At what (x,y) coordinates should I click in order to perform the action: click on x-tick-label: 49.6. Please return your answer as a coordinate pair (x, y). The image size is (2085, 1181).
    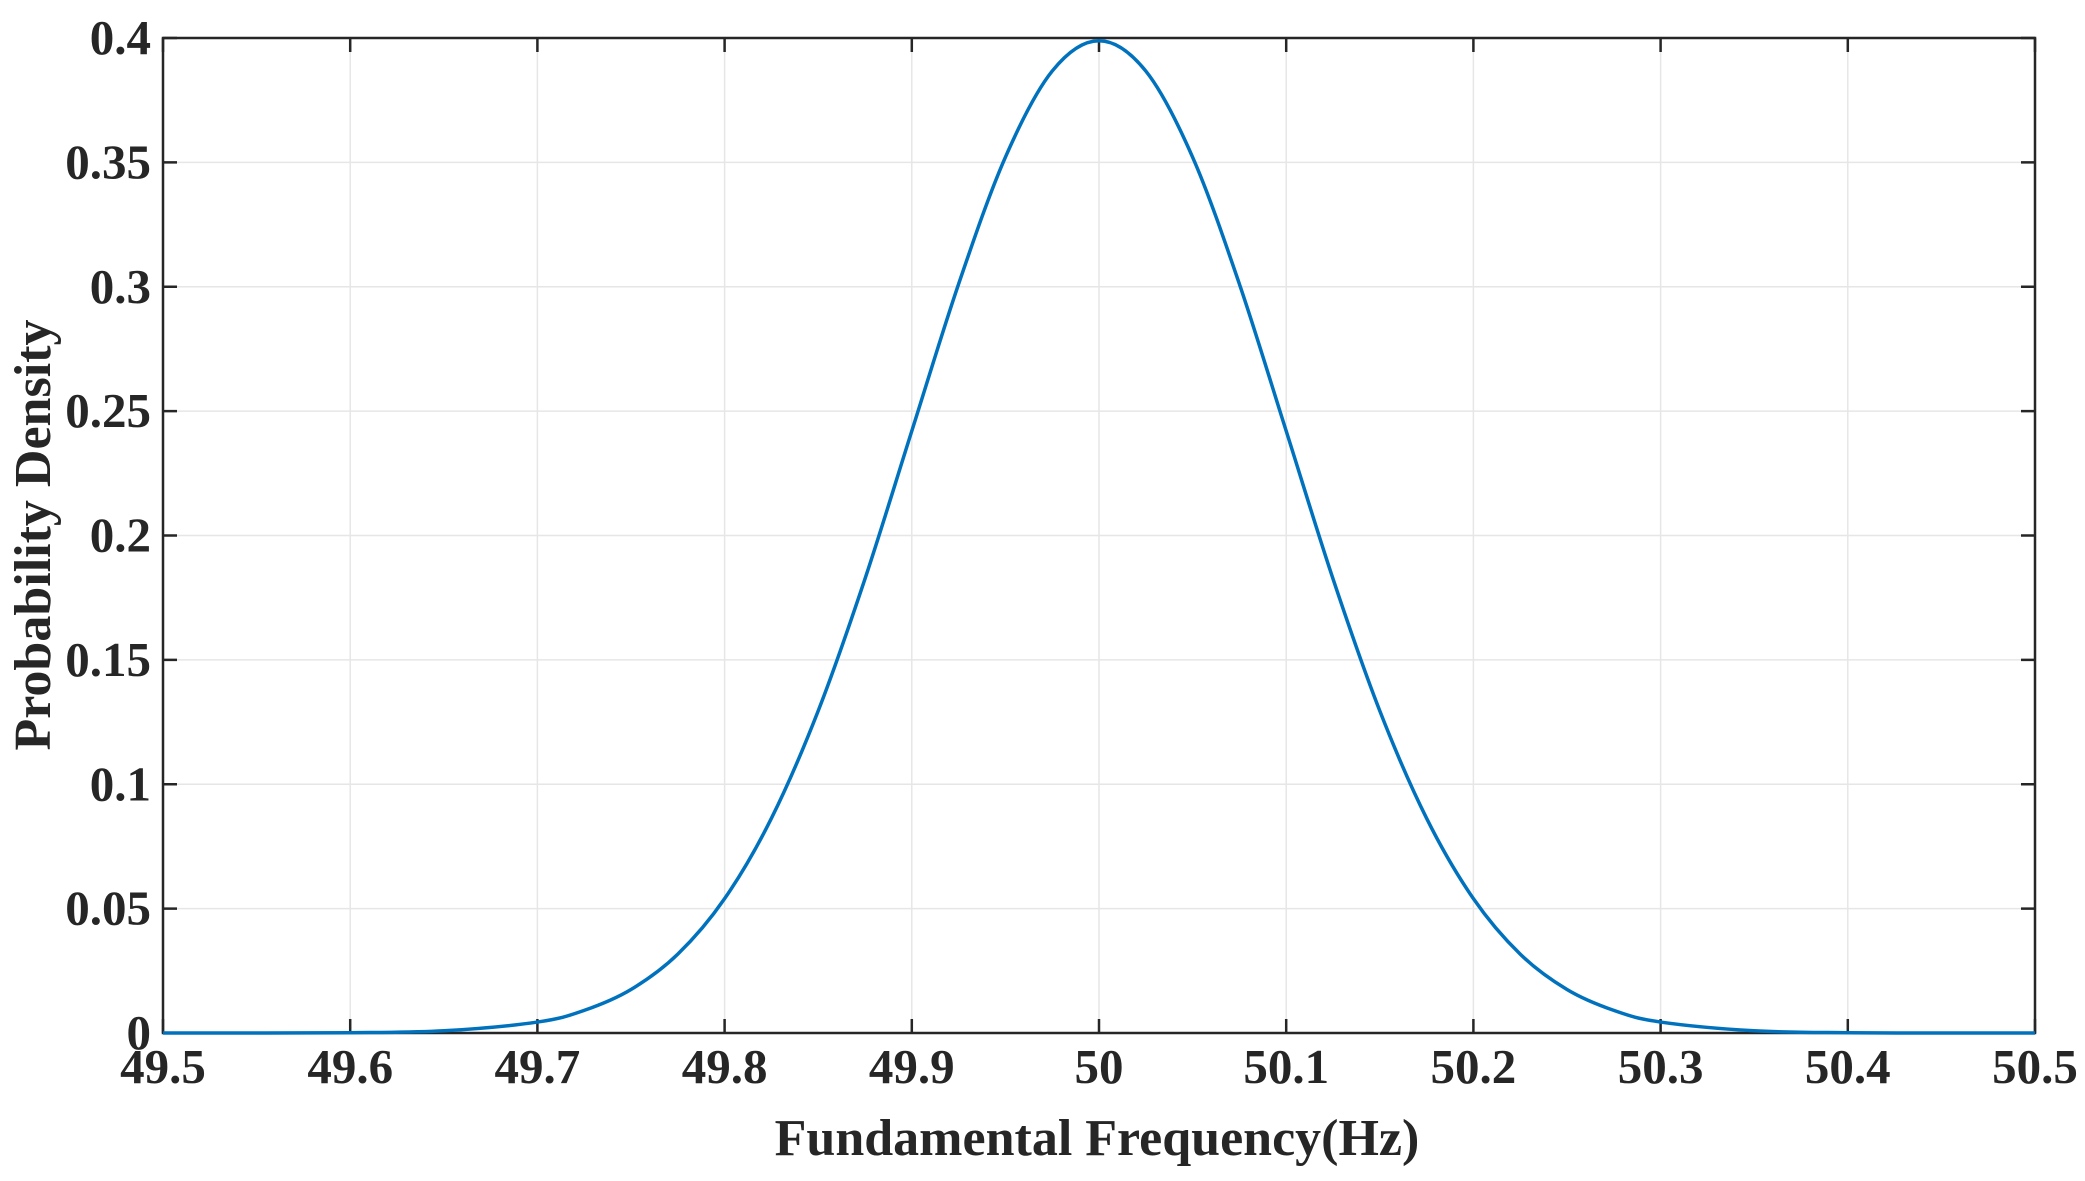
    Looking at the image, I should click on (350, 1066).